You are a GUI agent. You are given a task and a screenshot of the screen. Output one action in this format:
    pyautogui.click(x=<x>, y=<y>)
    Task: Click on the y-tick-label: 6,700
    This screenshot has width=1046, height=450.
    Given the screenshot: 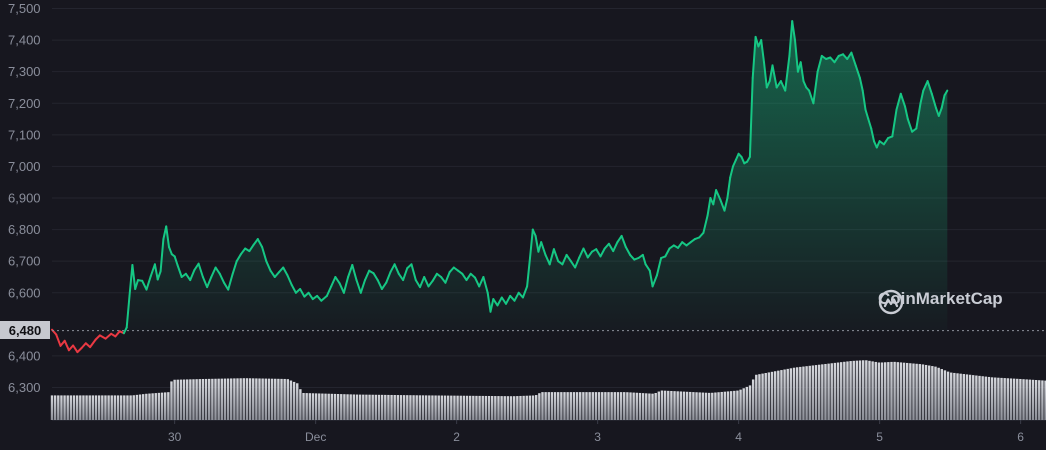 What is the action you would take?
    pyautogui.click(x=24, y=261)
    